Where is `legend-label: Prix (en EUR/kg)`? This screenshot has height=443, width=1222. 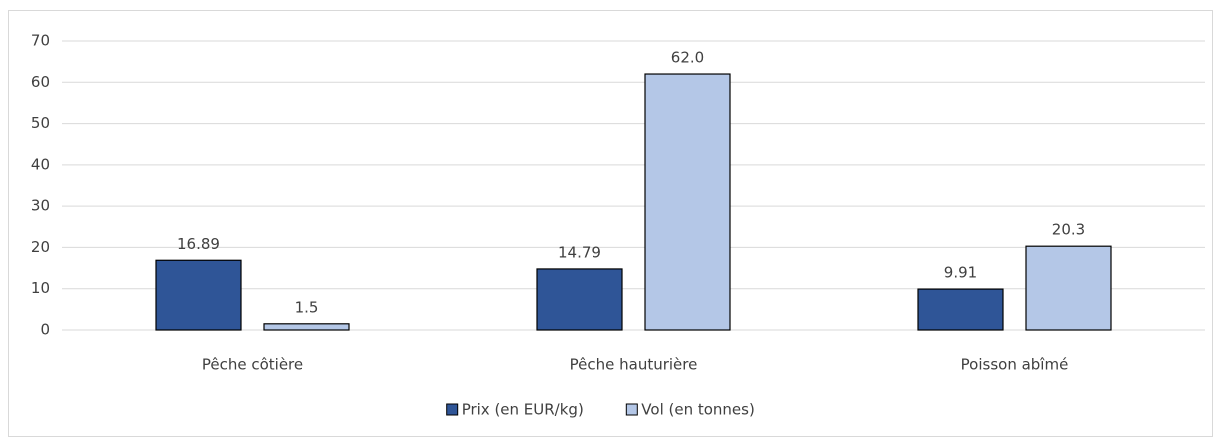 legend-label: Prix (en EUR/kg) is located at coordinates (523, 410).